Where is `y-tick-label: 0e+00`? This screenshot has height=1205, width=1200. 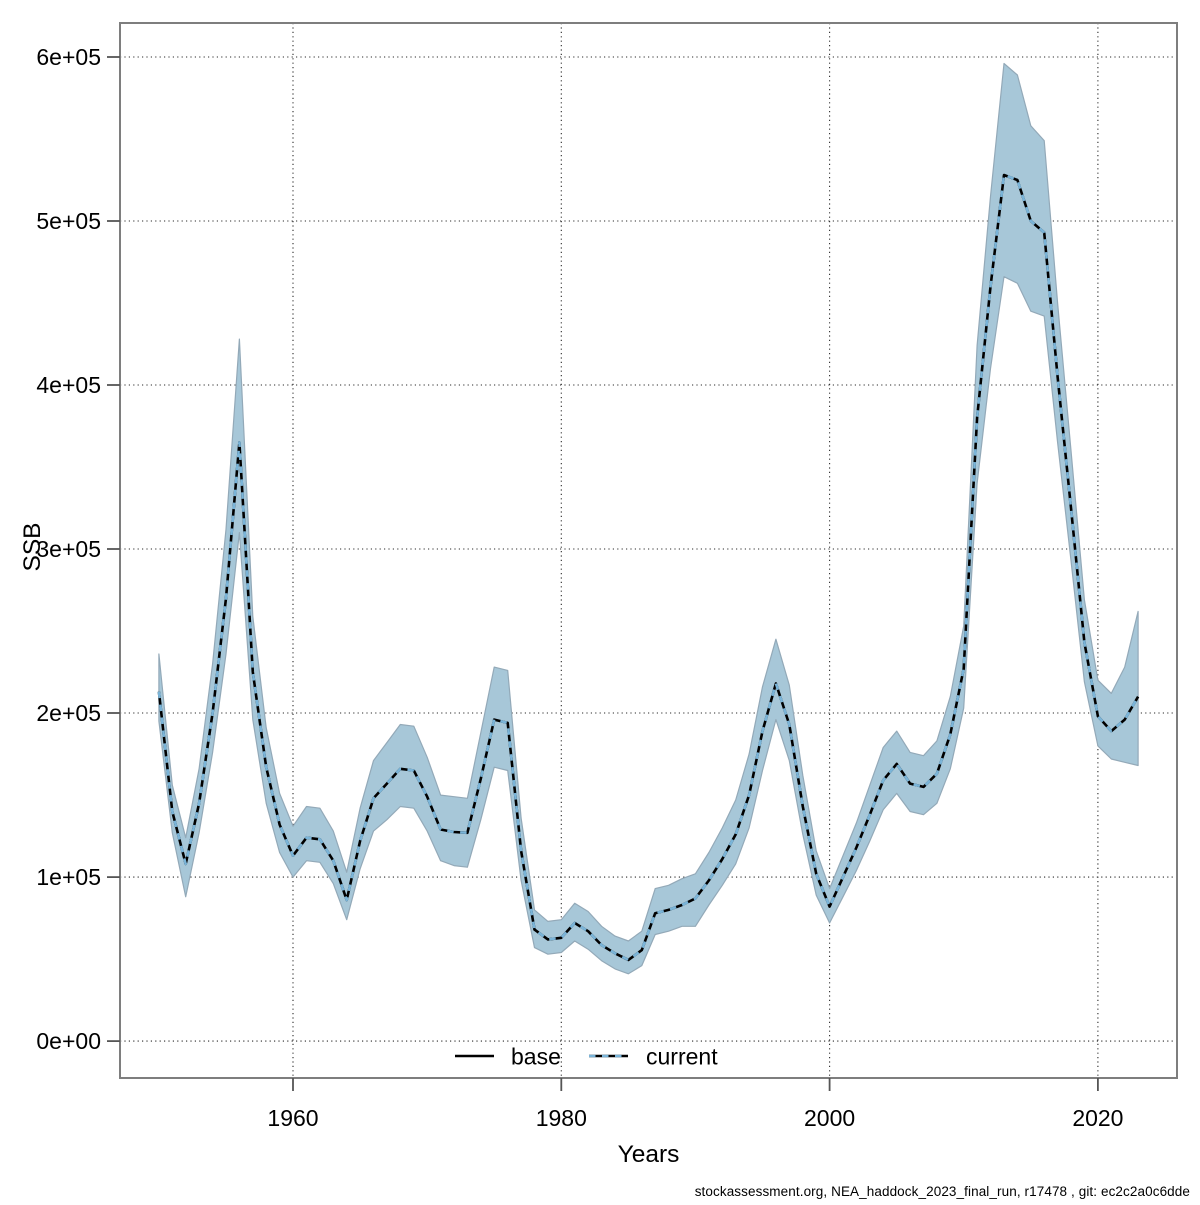
y-tick-label: 0e+00 is located at coordinates (68, 1041).